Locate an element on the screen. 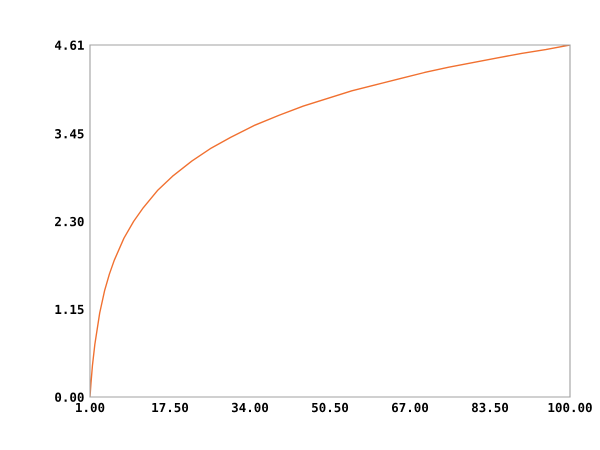  y-tick-label: 1.15 is located at coordinates (69, 309).